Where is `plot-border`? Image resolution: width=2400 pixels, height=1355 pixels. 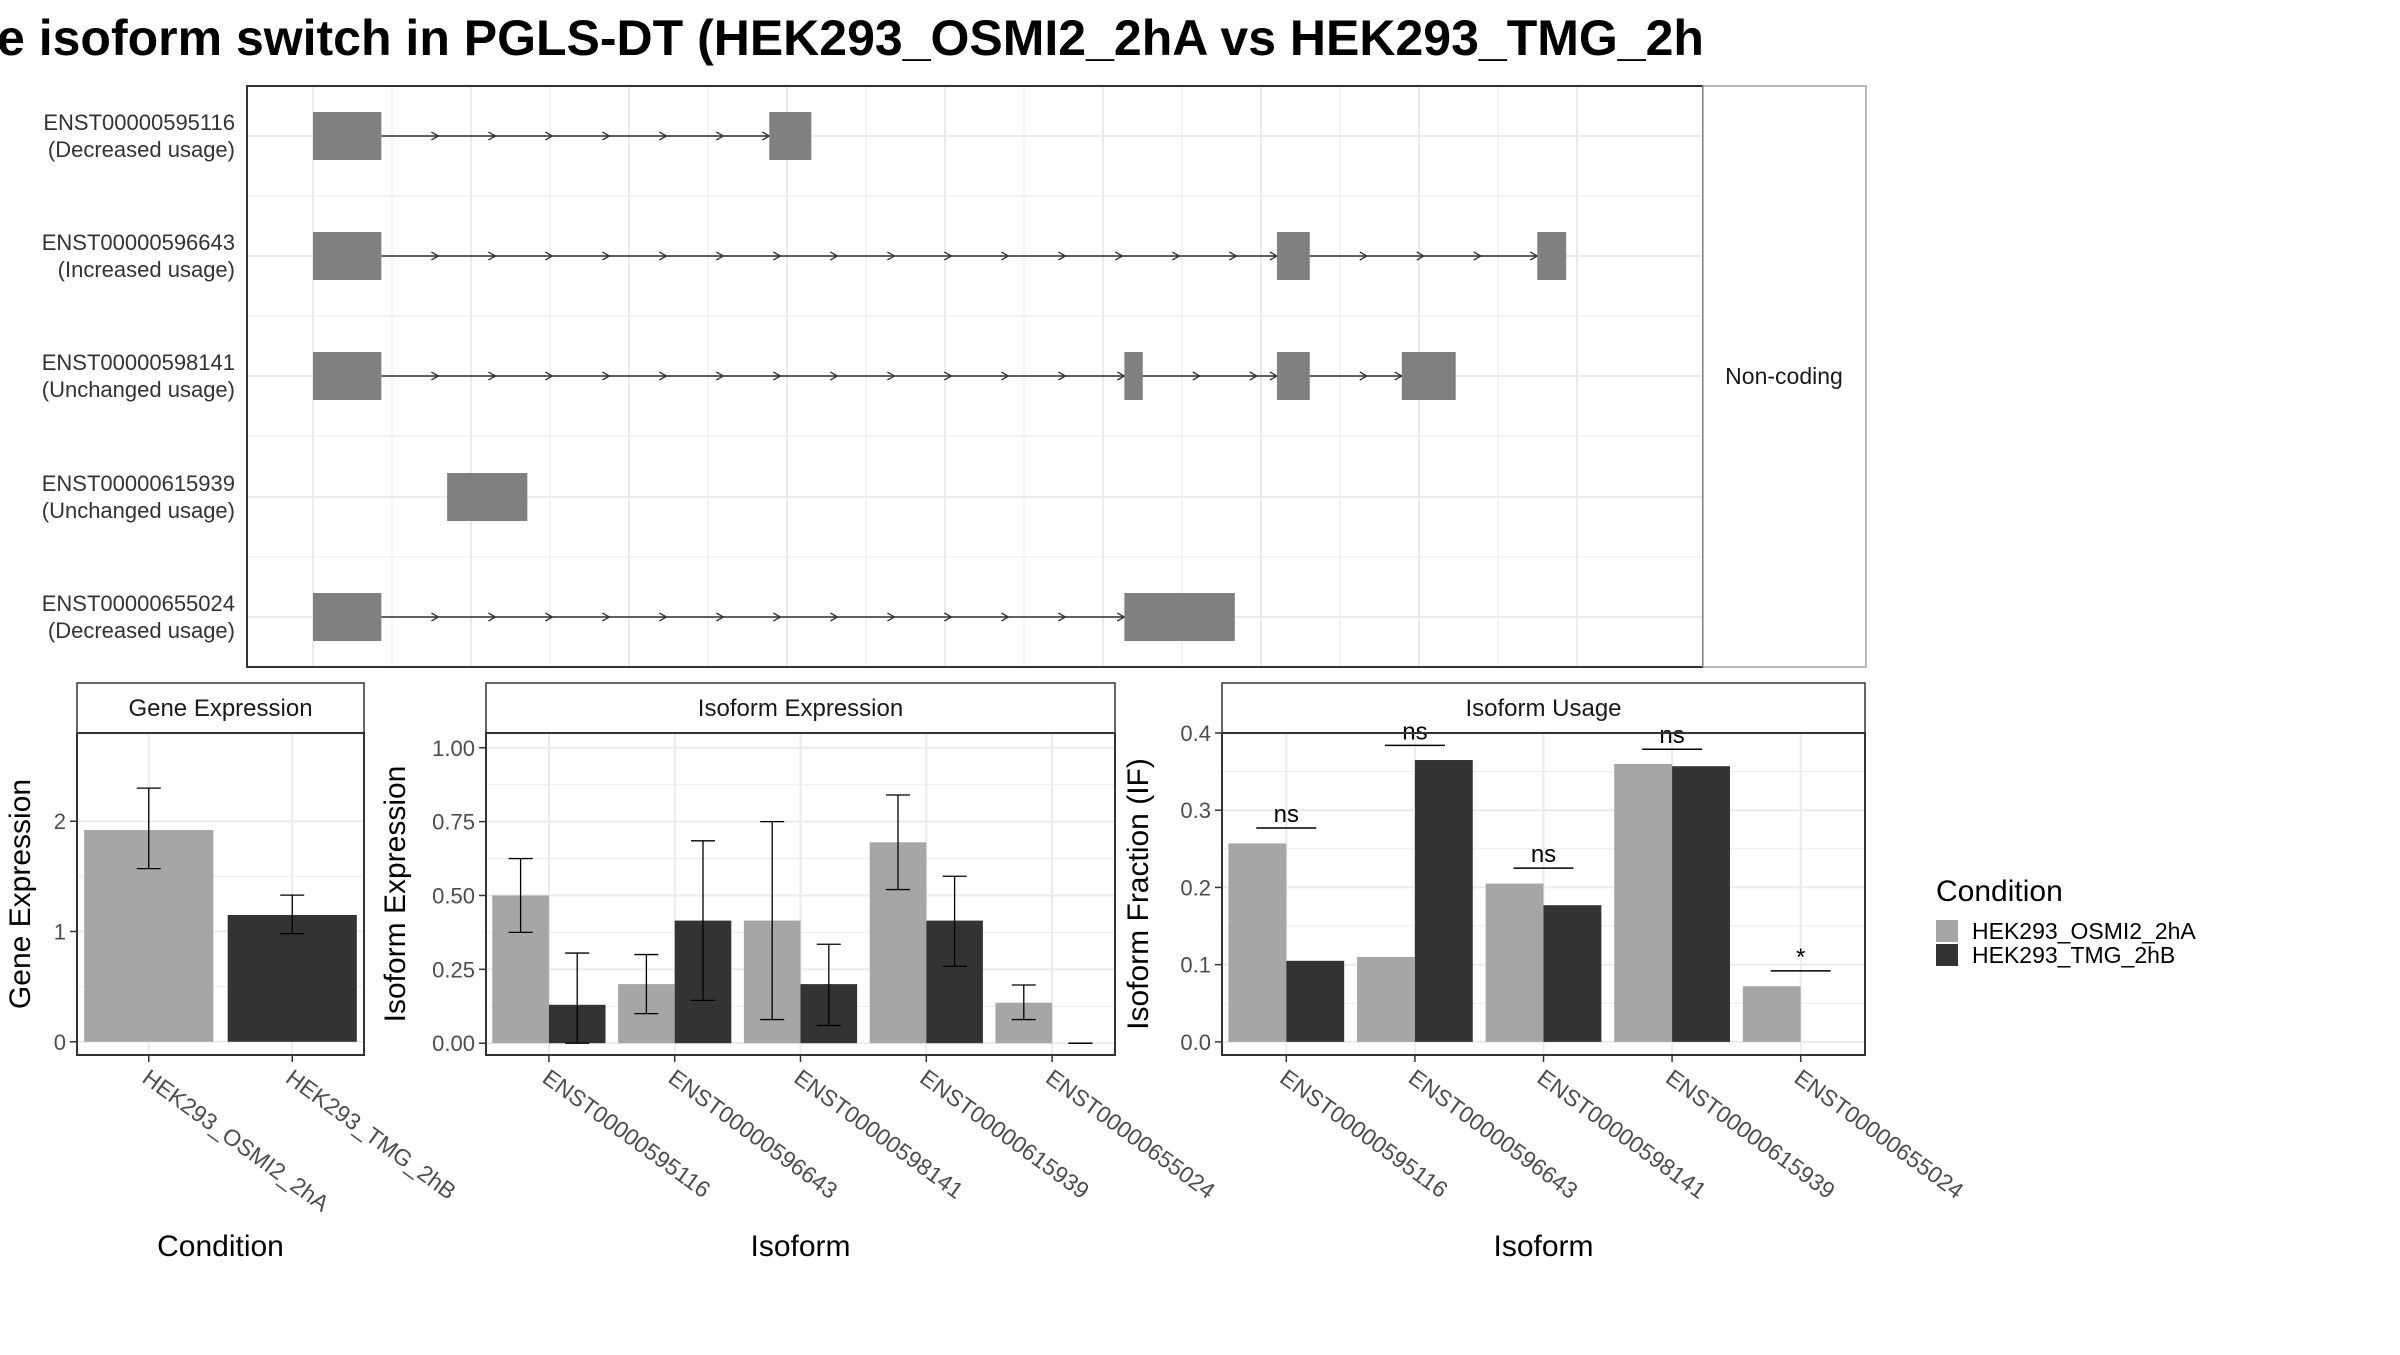 plot-border is located at coordinates (220, 894).